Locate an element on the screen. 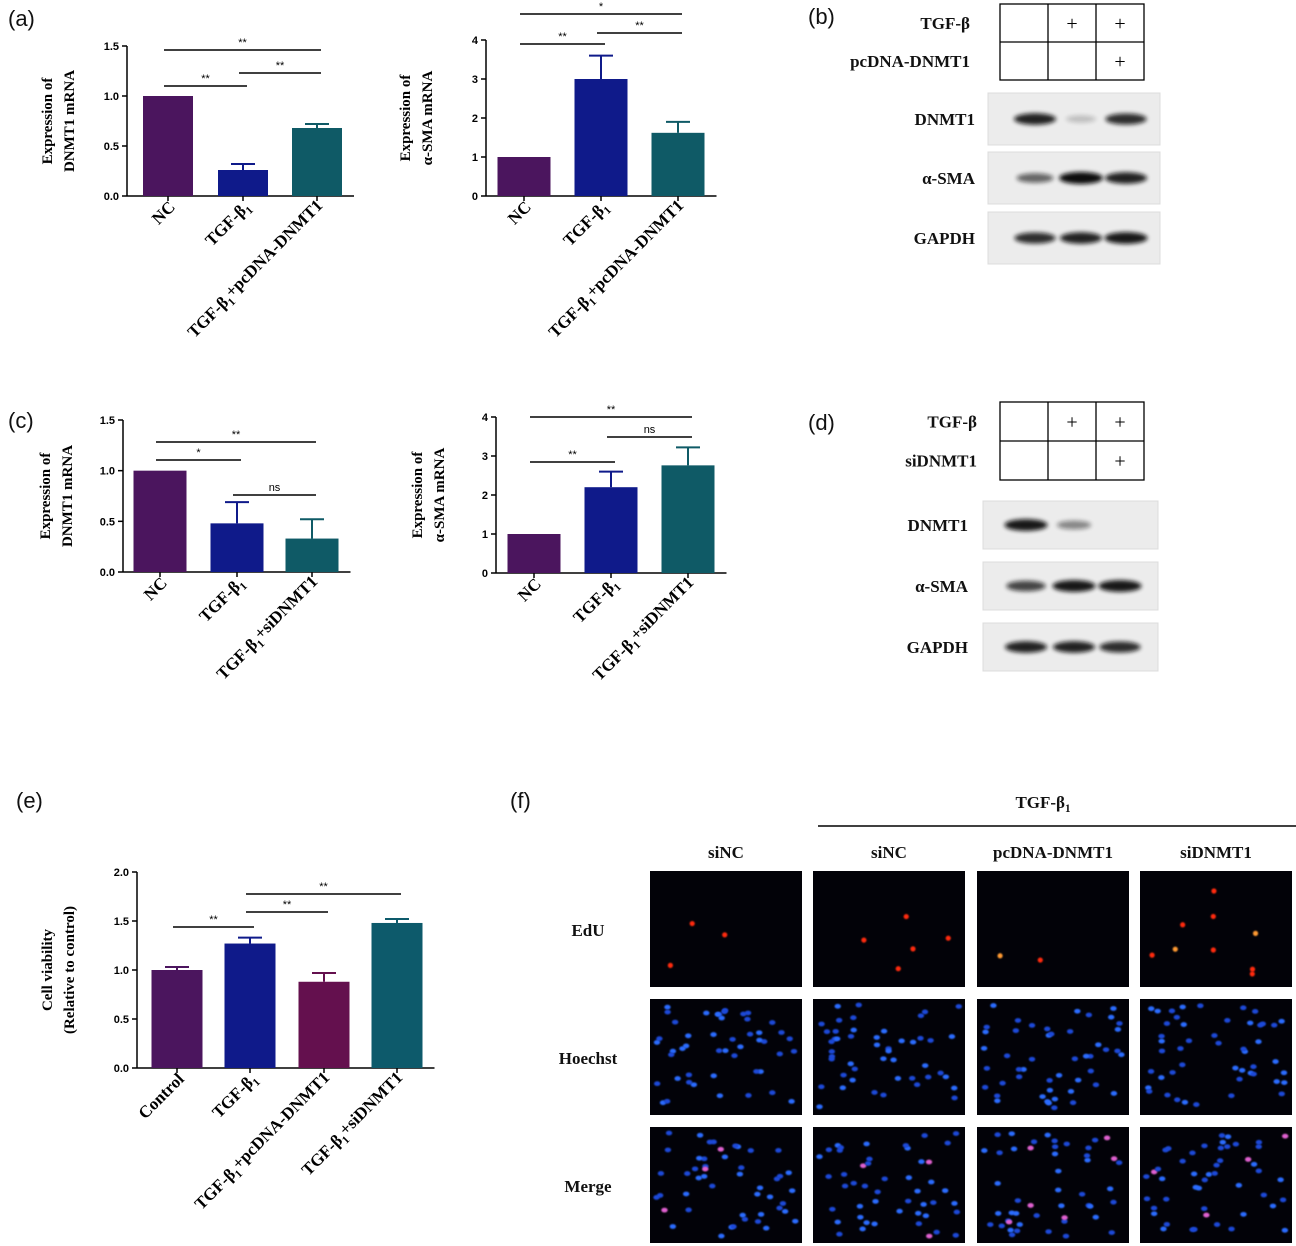 This screenshot has width=1296, height=1246. y-tick-label: 1.0 is located at coordinates (107, 472).